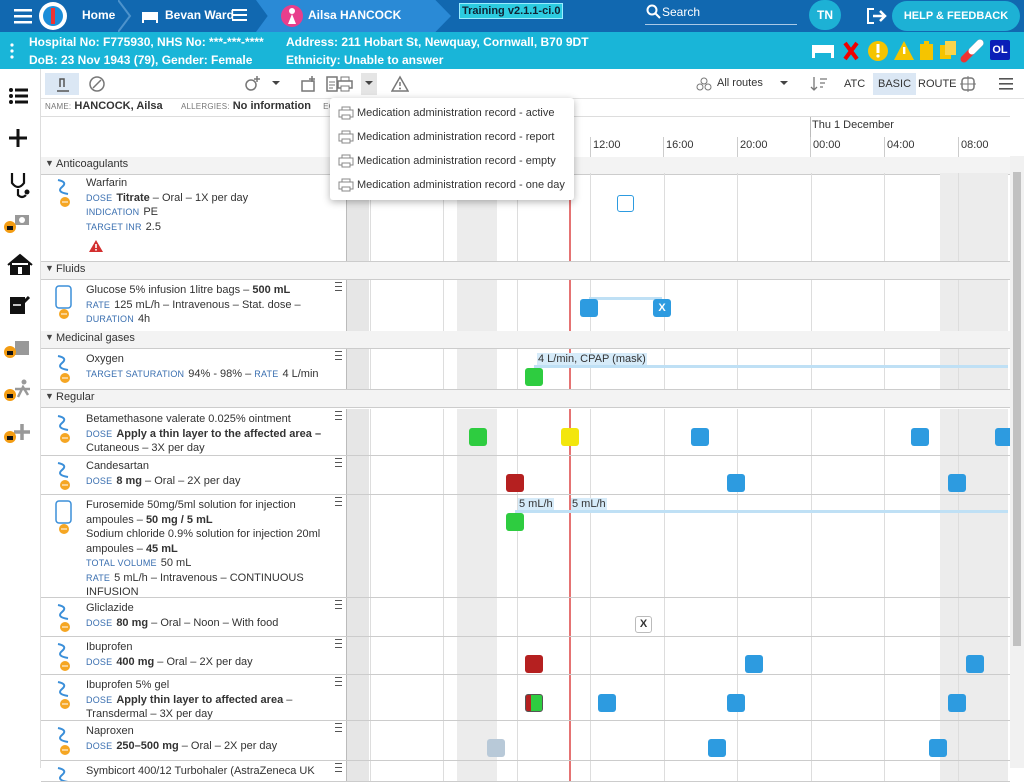 This screenshot has height=782, width=1024. Describe the element at coordinates (1007, 84) in the screenshot. I see `more-menu-icon` at that location.